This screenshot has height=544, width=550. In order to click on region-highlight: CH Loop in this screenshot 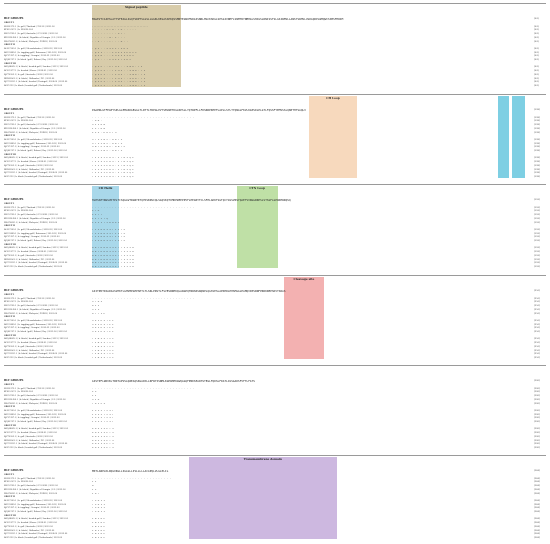, I will do `click(333, 137)`.